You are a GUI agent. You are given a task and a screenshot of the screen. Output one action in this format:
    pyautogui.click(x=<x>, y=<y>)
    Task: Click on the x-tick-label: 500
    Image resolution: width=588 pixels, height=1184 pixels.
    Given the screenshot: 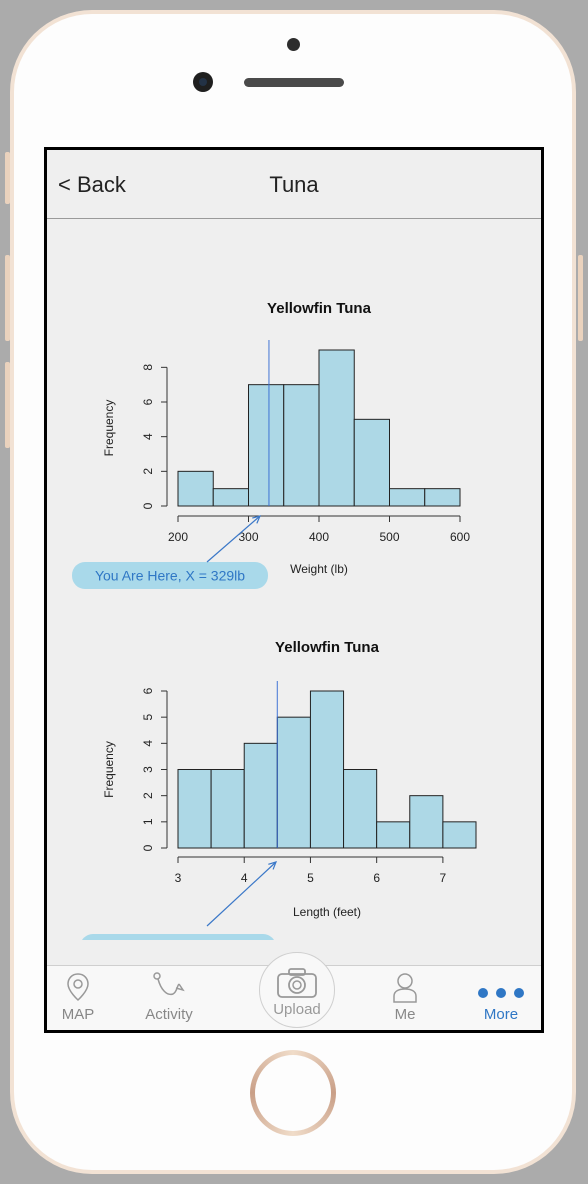 What is the action you would take?
    pyautogui.click(x=389, y=537)
    